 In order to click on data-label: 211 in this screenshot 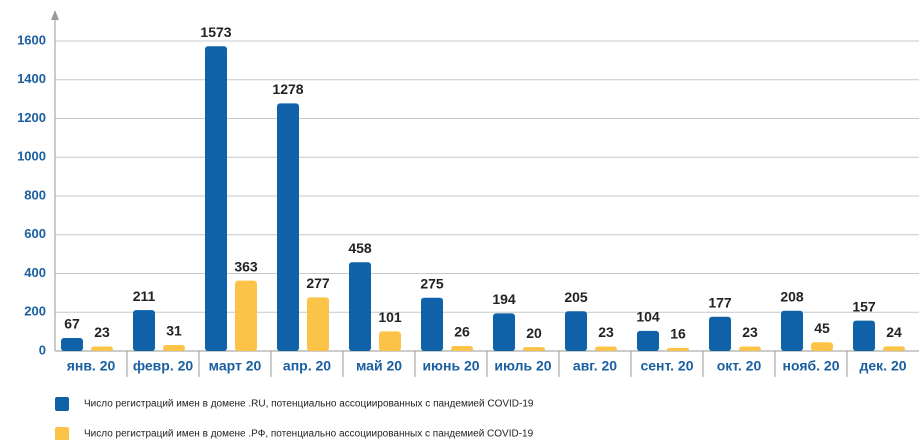, I will do `click(144, 296)`.